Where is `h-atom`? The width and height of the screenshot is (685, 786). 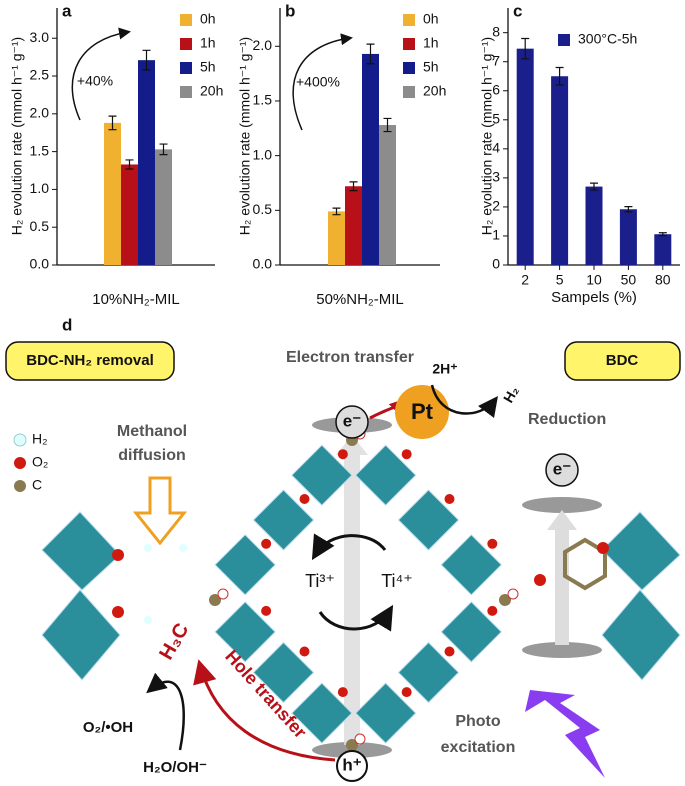 h-atom is located at coordinates (513, 594).